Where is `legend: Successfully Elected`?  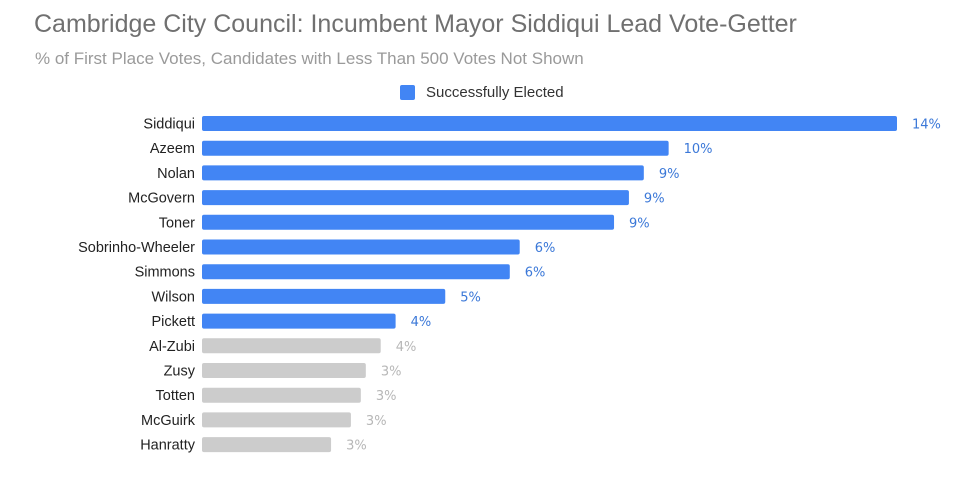
legend: Successfully Elected is located at coordinates (482, 92).